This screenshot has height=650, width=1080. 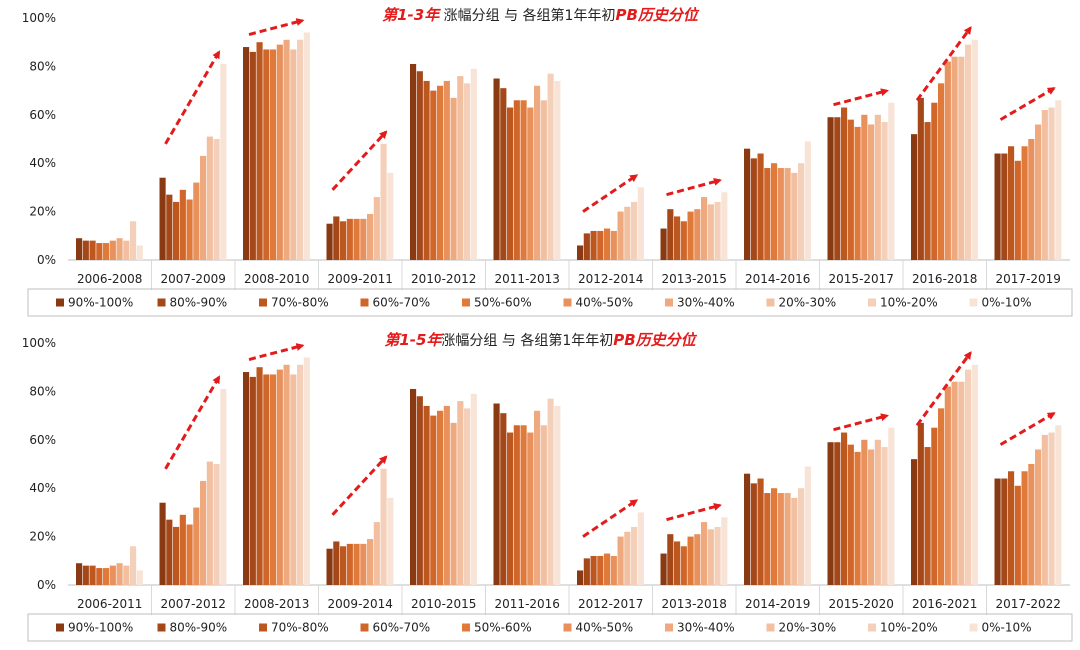 What do you see at coordinates (46, 585) in the screenshot?
I see `y-tick-label: 0%` at bounding box center [46, 585].